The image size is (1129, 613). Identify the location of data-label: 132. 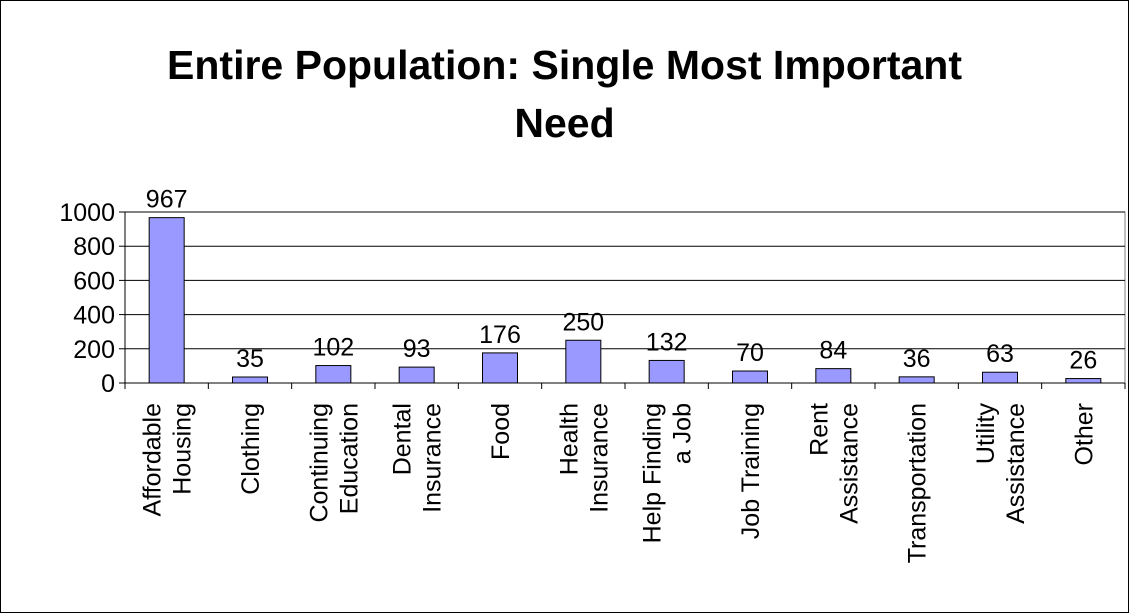
(667, 342).